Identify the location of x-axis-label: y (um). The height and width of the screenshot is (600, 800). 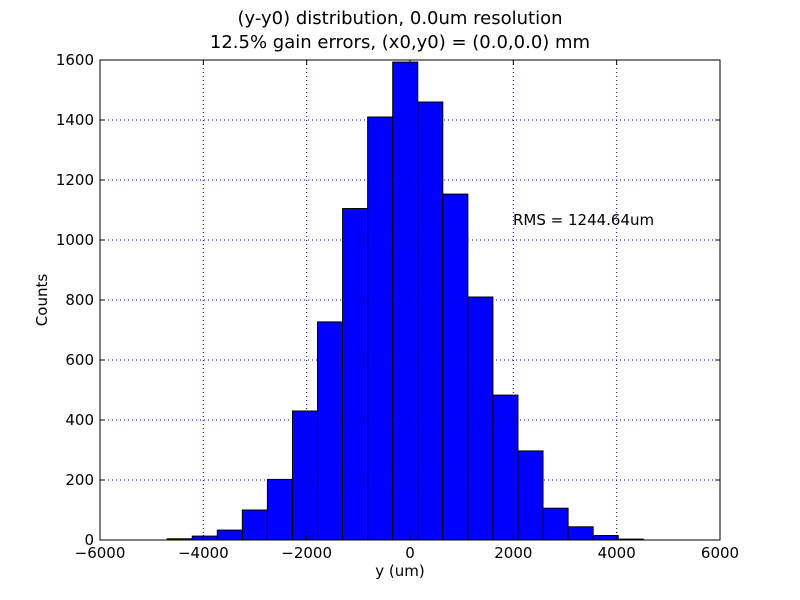
(400, 571).